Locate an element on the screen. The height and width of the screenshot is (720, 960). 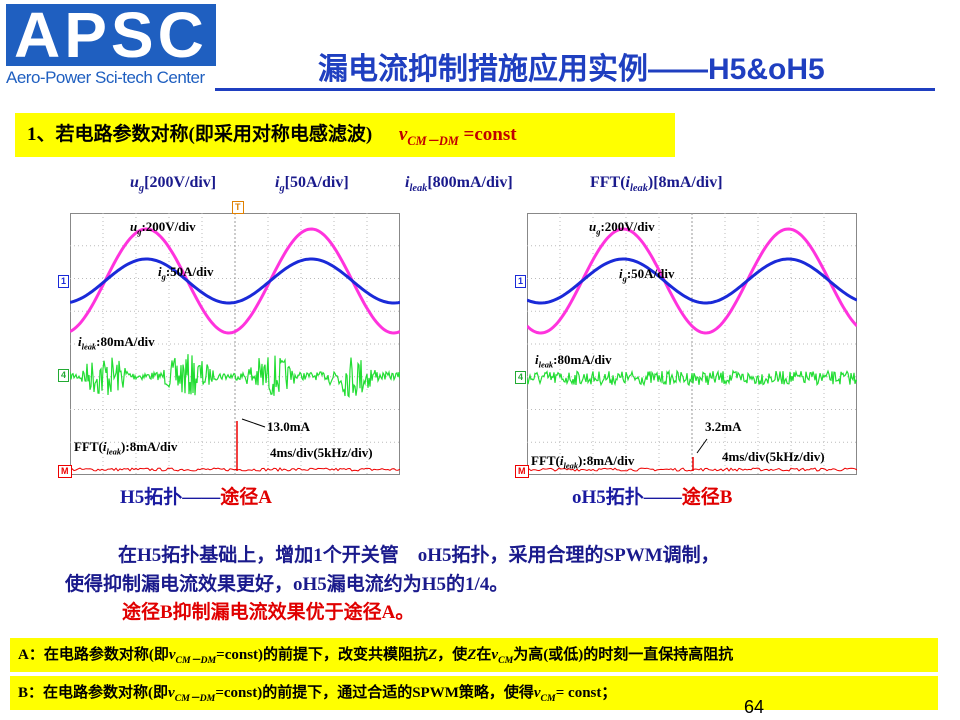
legend-item: ig[50A/div] is located at coordinates (312, 184).